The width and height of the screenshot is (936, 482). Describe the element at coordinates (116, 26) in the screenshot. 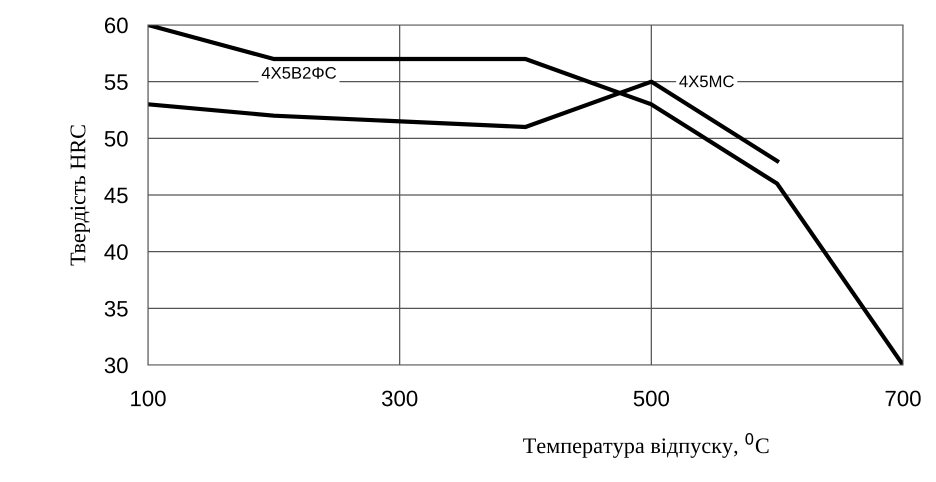

I see `y-tick-label: 60` at that location.